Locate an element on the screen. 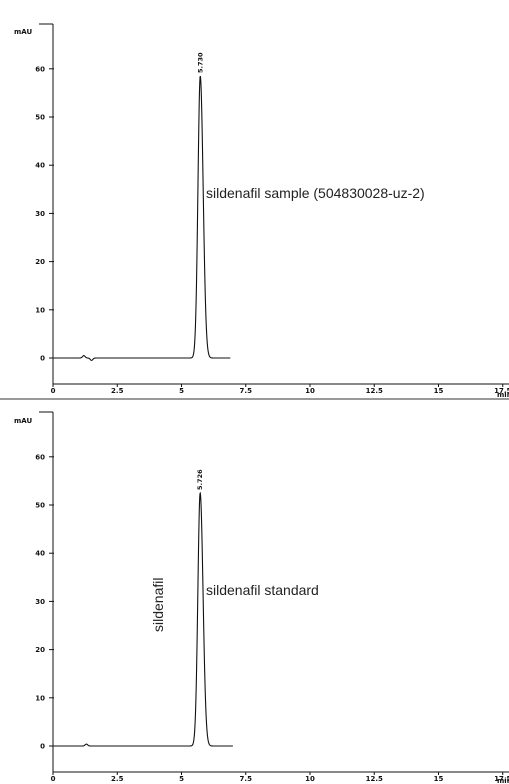 The height and width of the screenshot is (784, 509). peak-name-label: sildenafil is located at coordinates (158, 605).